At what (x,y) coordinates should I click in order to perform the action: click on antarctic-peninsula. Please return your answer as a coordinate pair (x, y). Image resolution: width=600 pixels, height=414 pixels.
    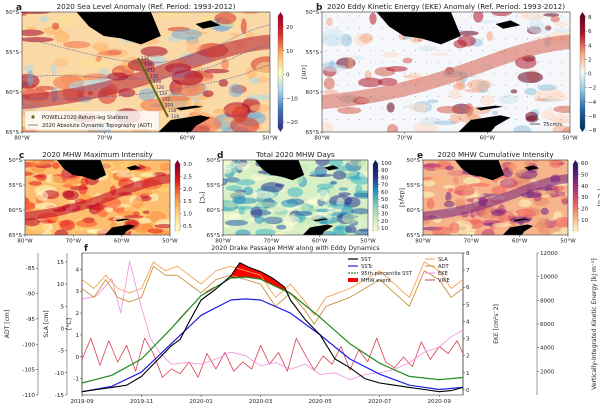
    Looking at the image, I should click on (318, 229).